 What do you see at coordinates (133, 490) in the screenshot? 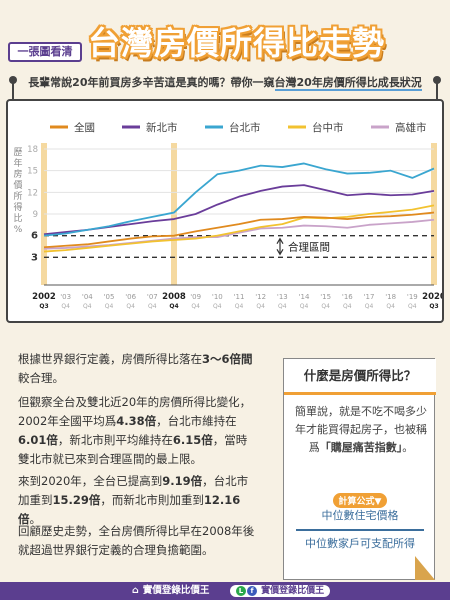
I see `p3-text-c: ，台北市加重到` at bounding box center [133, 490].